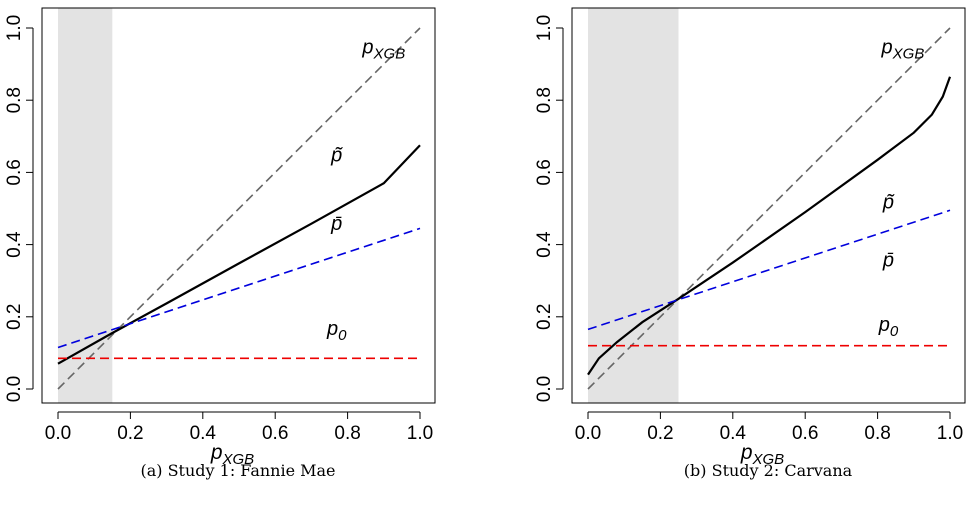  I want to click on shaded-region, so click(633, 205).